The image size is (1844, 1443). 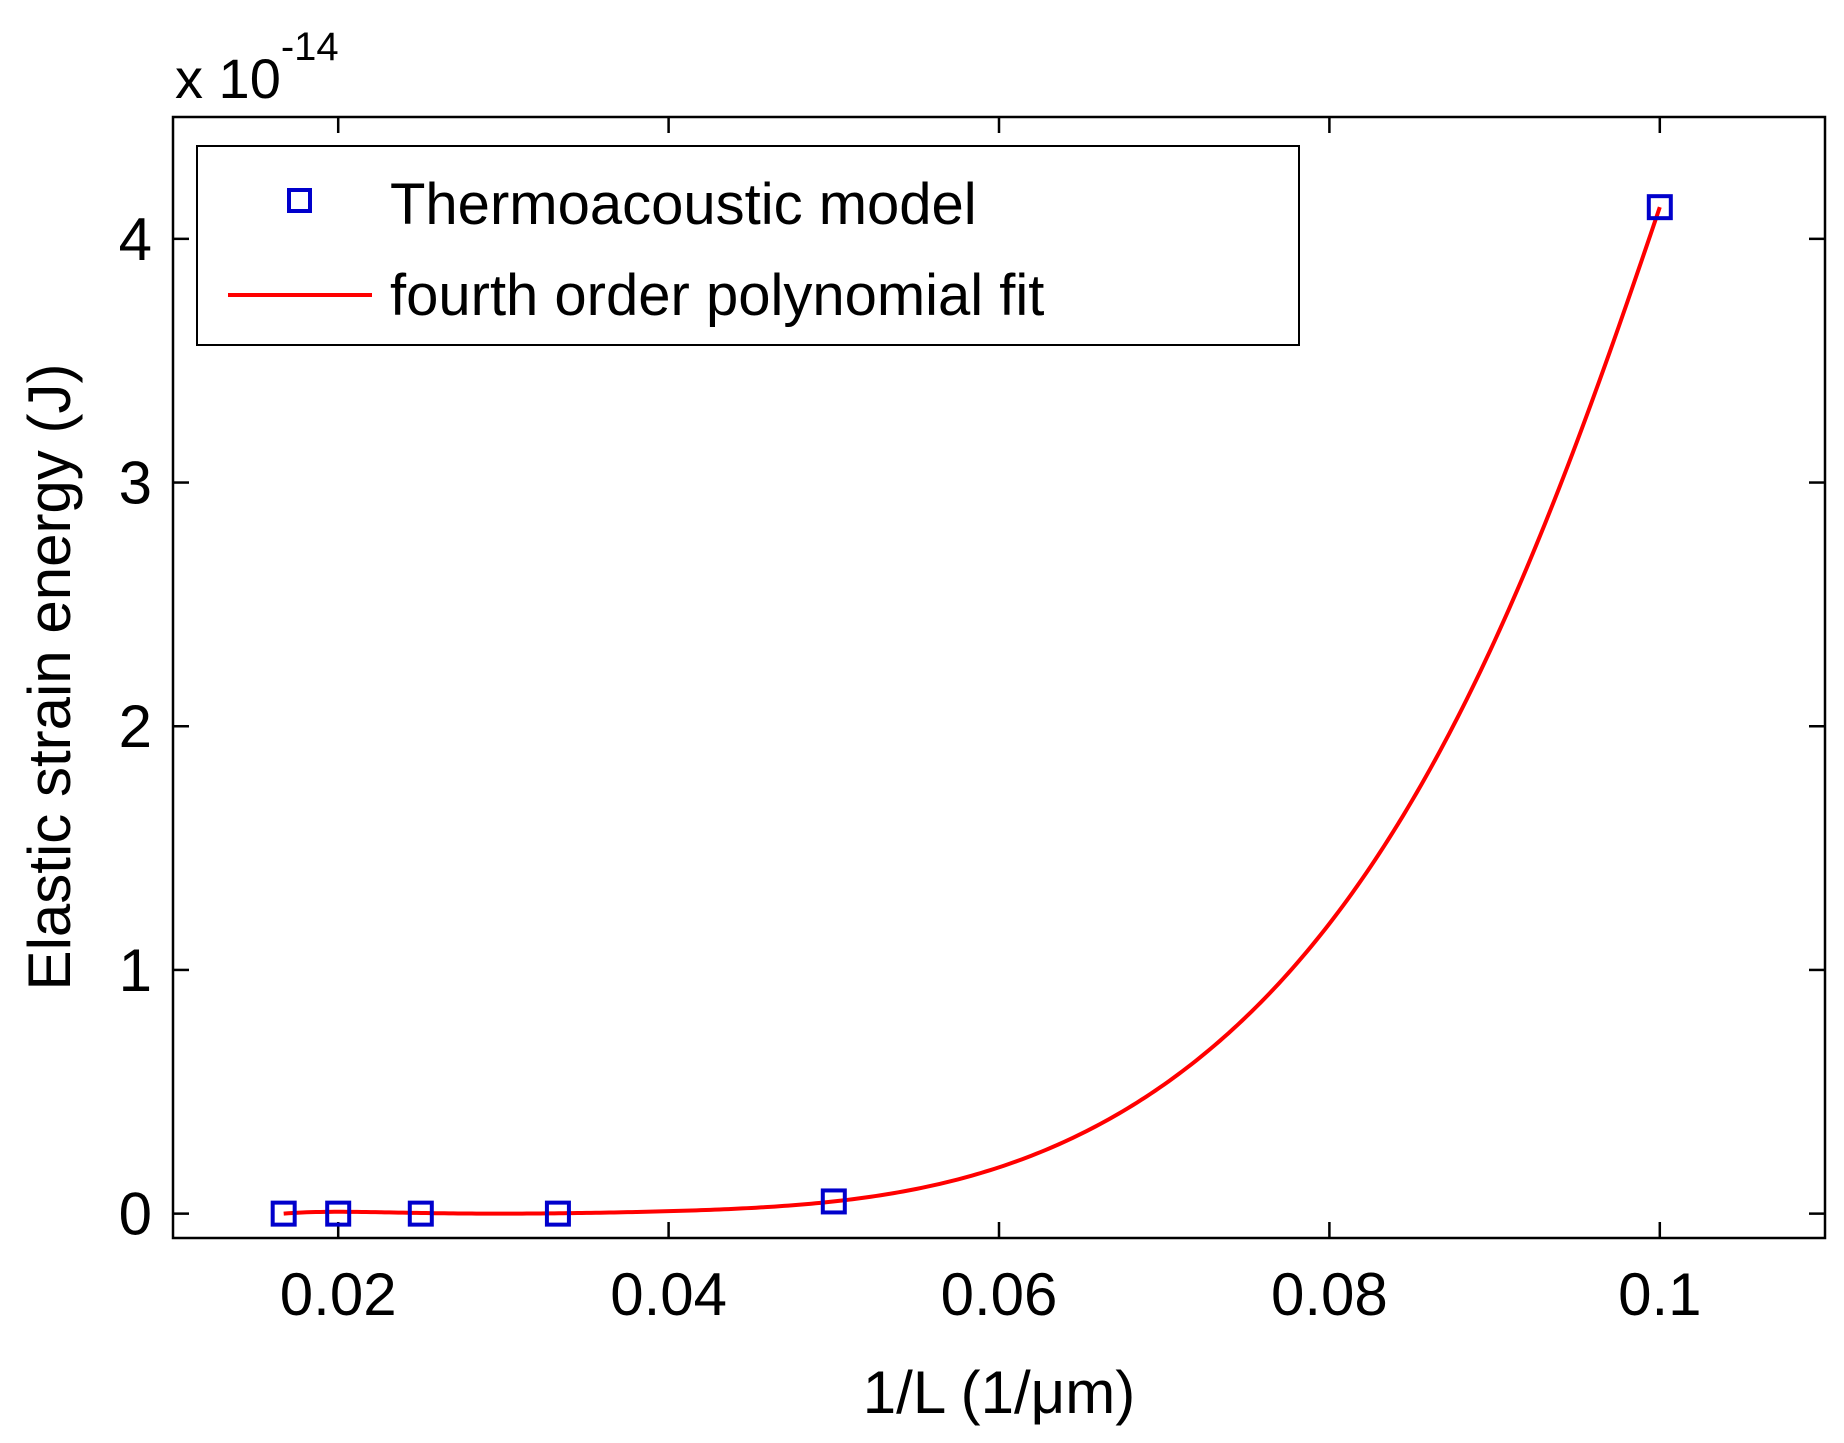 What do you see at coordinates (299, 200) in the screenshot?
I see `legend-marker-icon` at bounding box center [299, 200].